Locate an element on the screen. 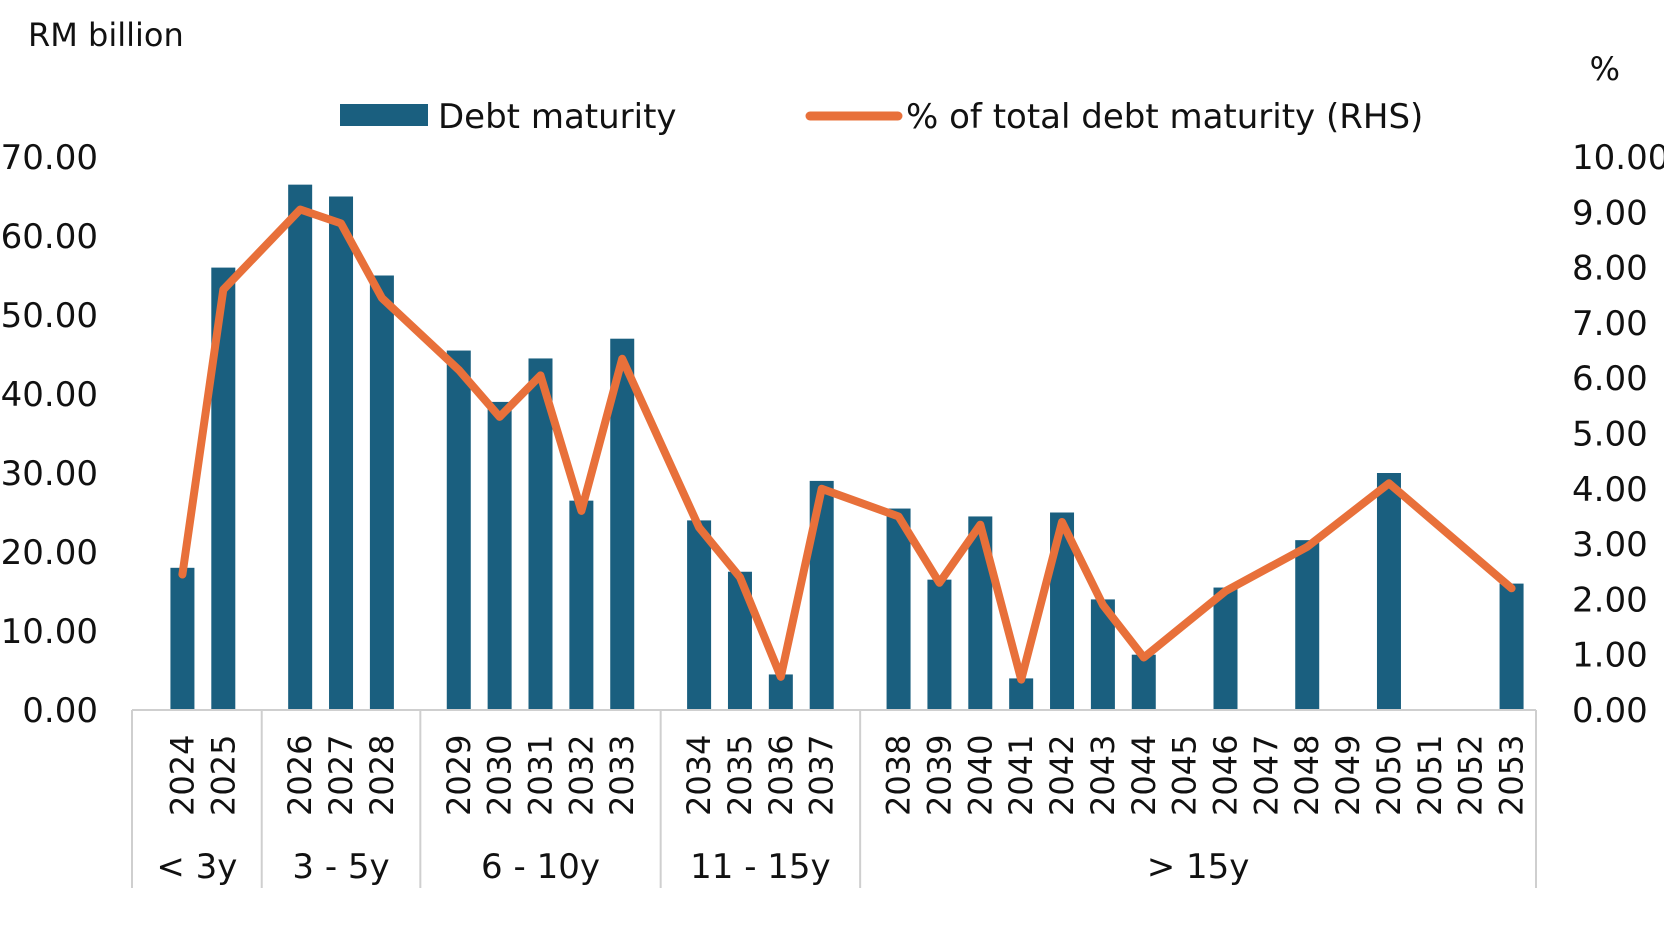  right-tick-label: 10.00 is located at coordinates (1618, 158).